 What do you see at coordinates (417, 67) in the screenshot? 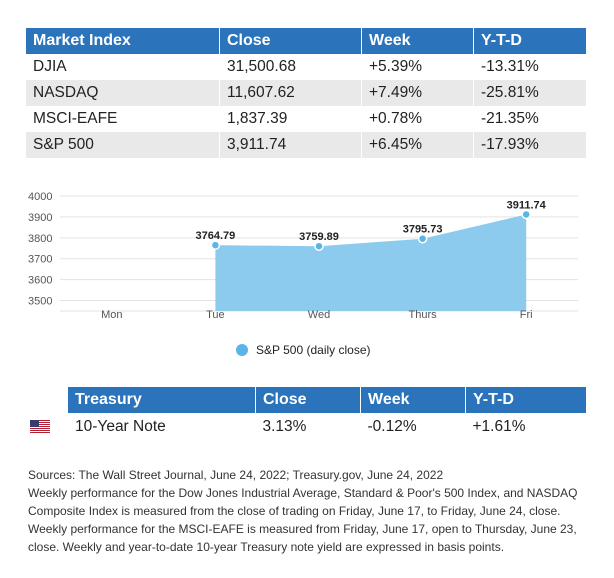
I see `index-week: +5.39%` at bounding box center [417, 67].